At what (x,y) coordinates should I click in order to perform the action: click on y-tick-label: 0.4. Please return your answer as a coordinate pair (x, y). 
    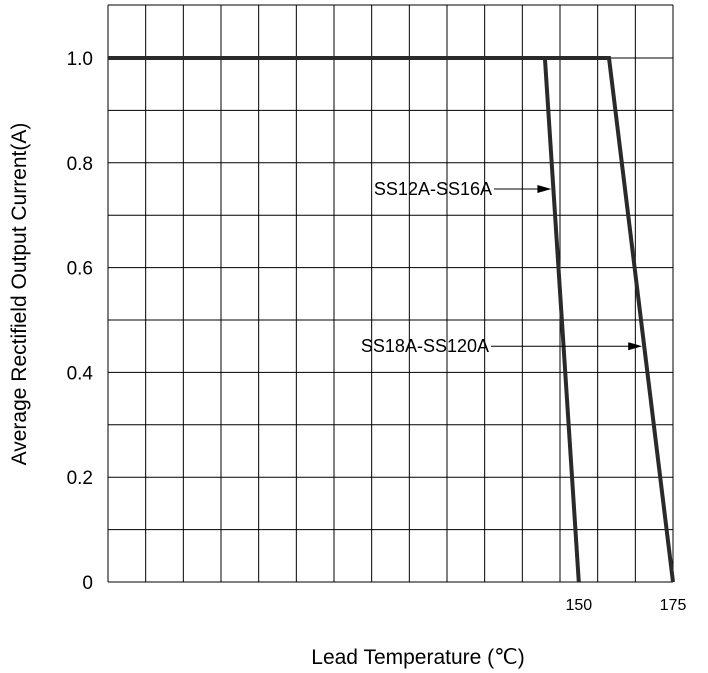
    Looking at the image, I should click on (80, 373).